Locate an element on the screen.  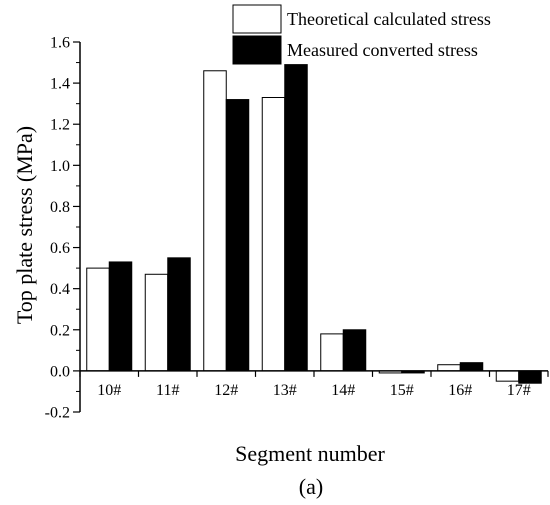
y-tick-label: 0.0 is located at coordinates (60, 371).